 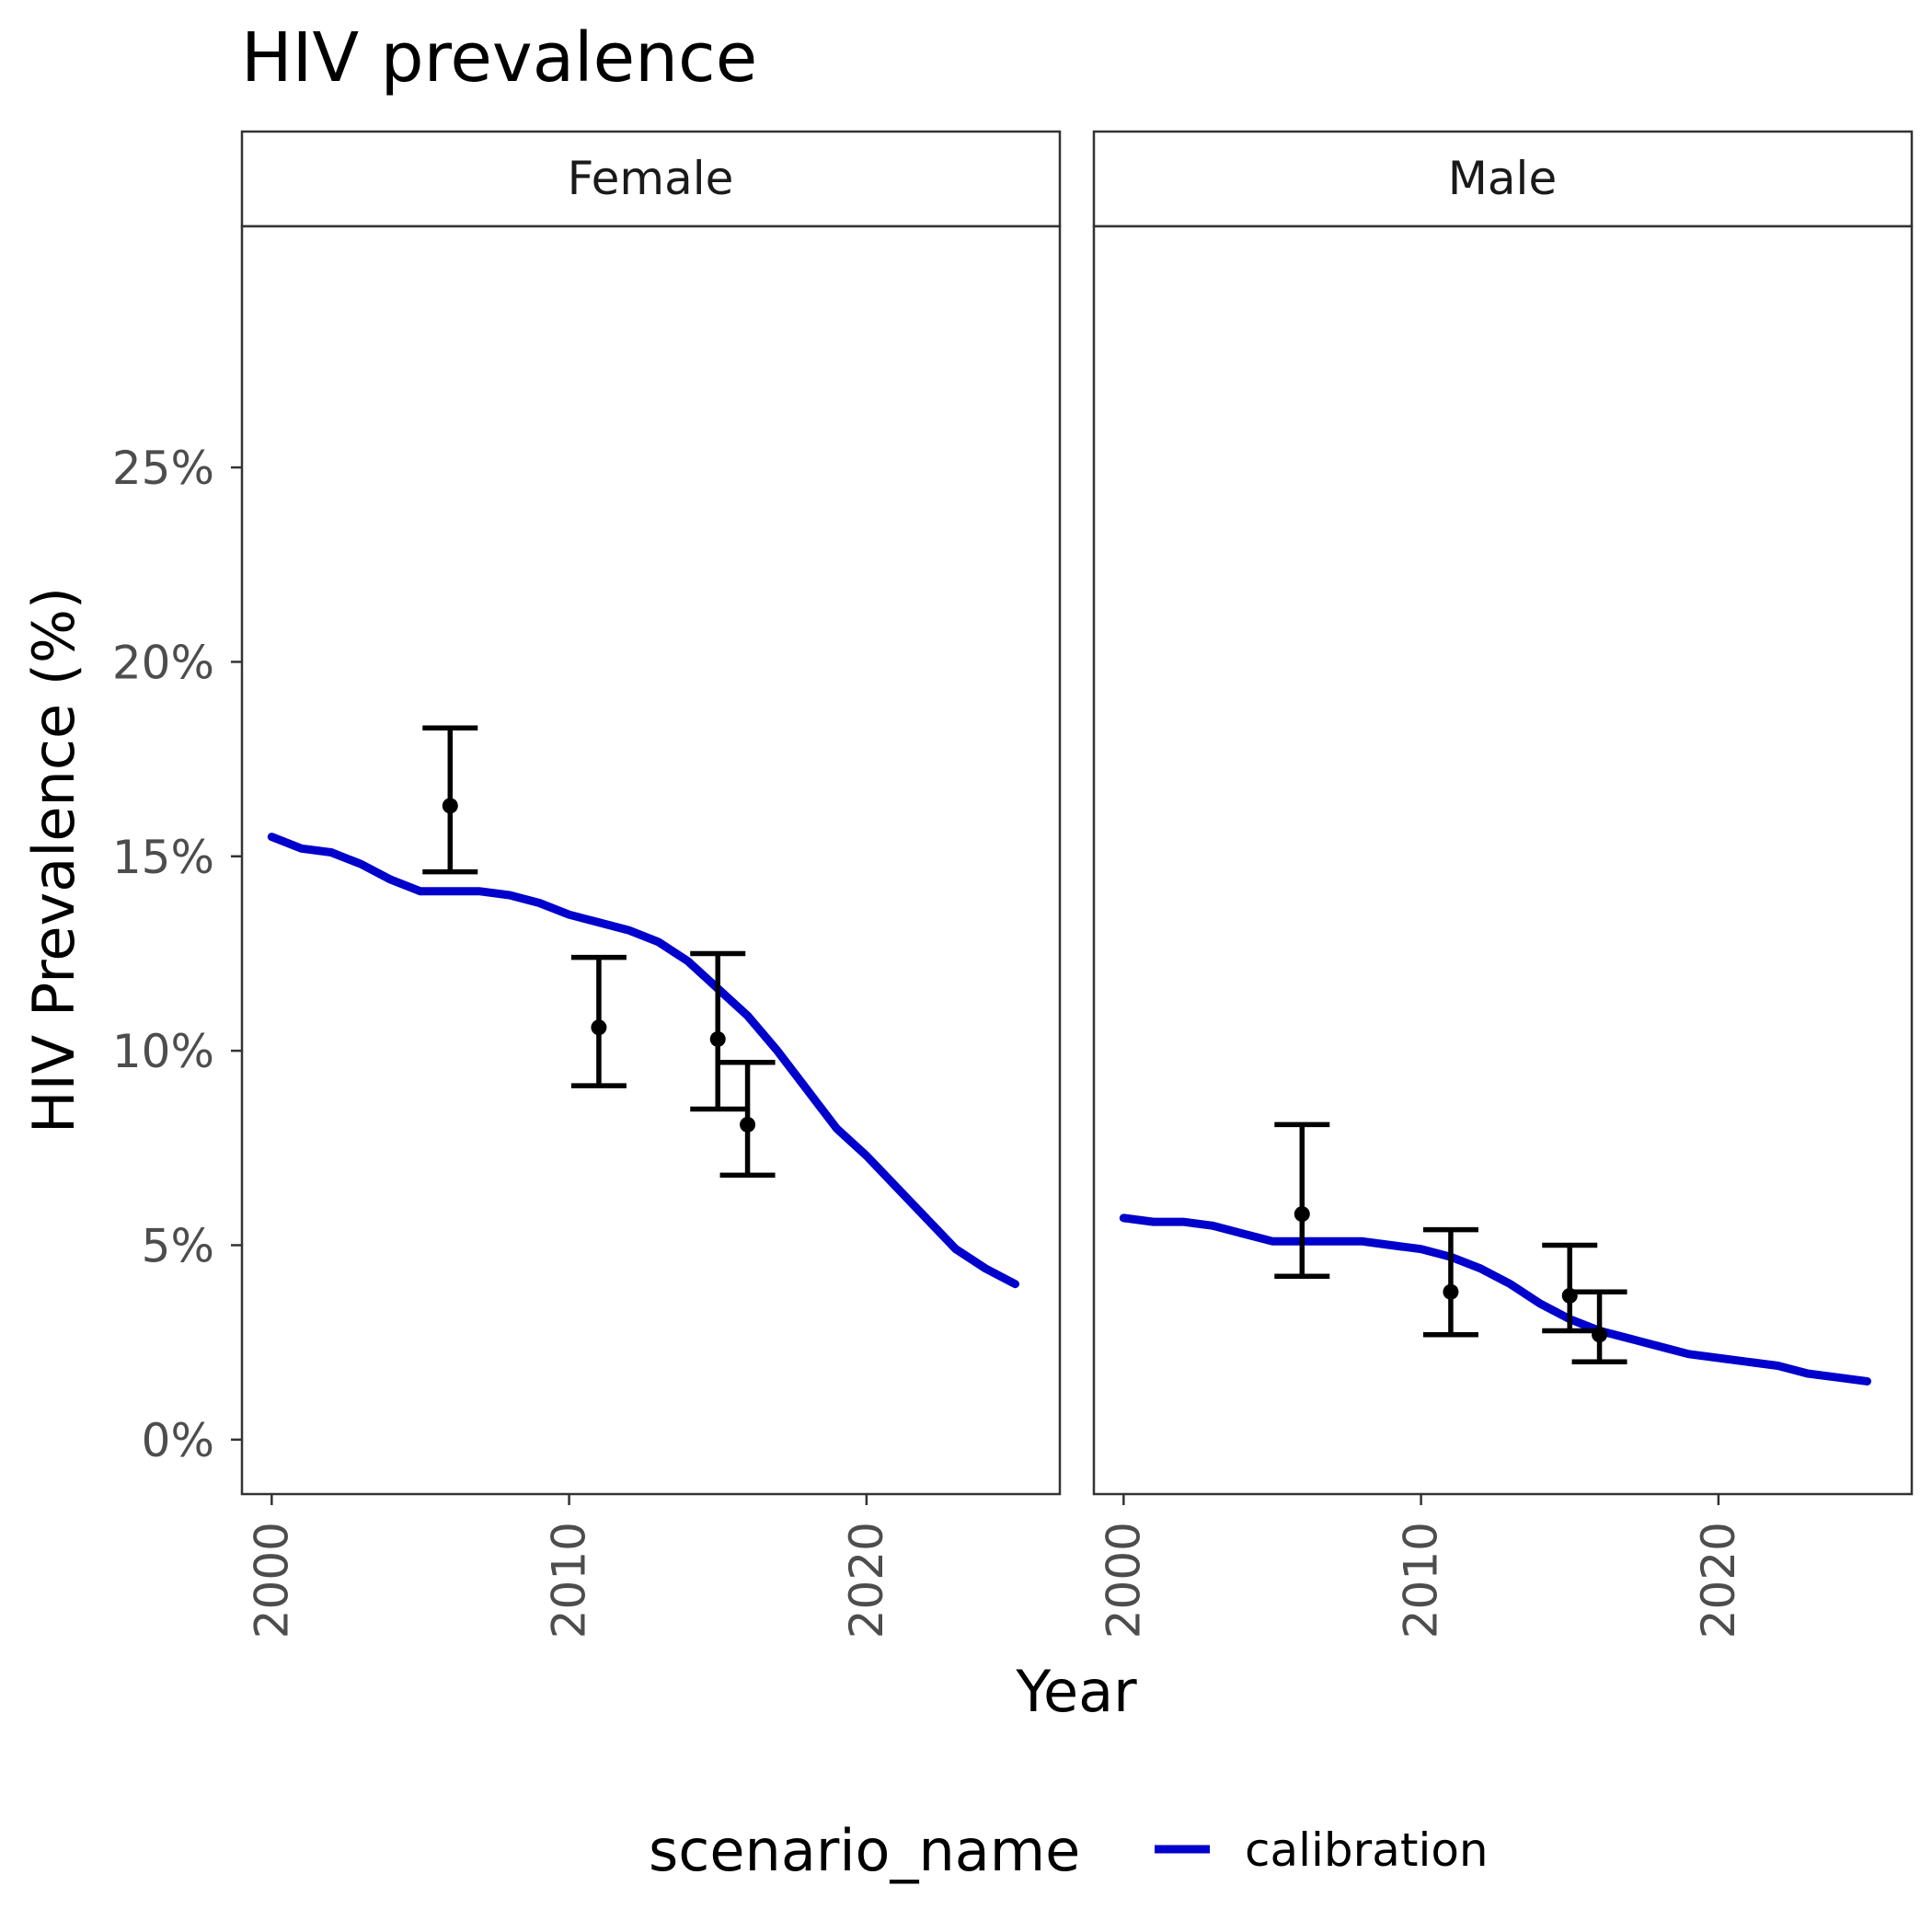 I want to click on x-tick-label-male-2010: 2010, so click(x=1421, y=1580).